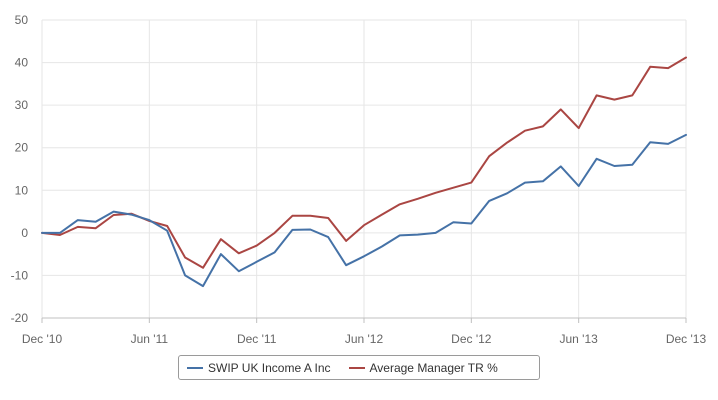 The image size is (718, 400). What do you see at coordinates (269, 367) in the screenshot?
I see `legend-label-swip-uk-income: SWIP UK Income A Inc` at bounding box center [269, 367].